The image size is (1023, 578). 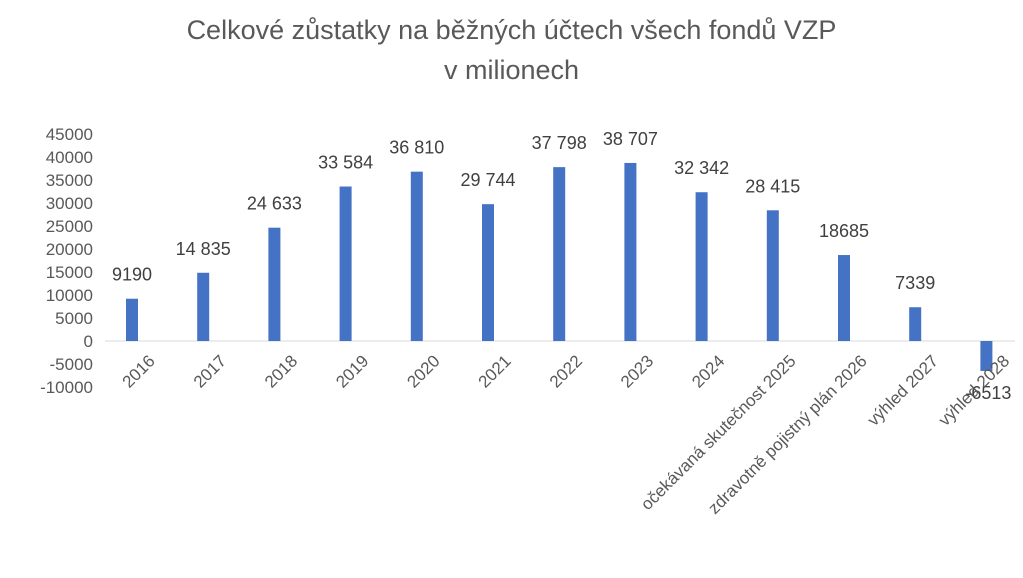 I want to click on y-tick-label: 25000, so click(x=69, y=226).